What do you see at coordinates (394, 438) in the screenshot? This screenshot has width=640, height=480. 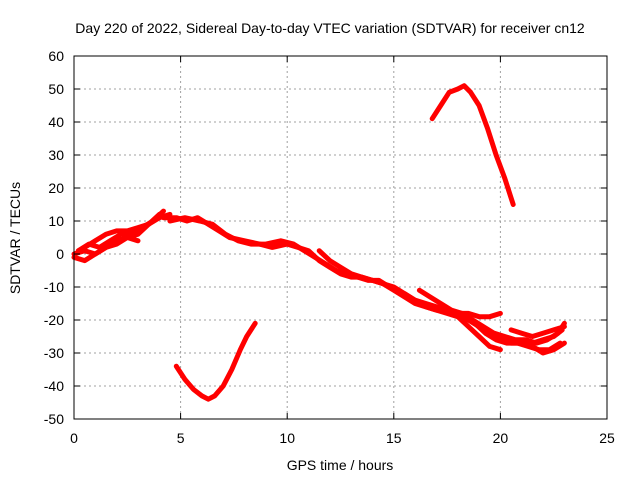 I see `x-tick-label: 15` at bounding box center [394, 438].